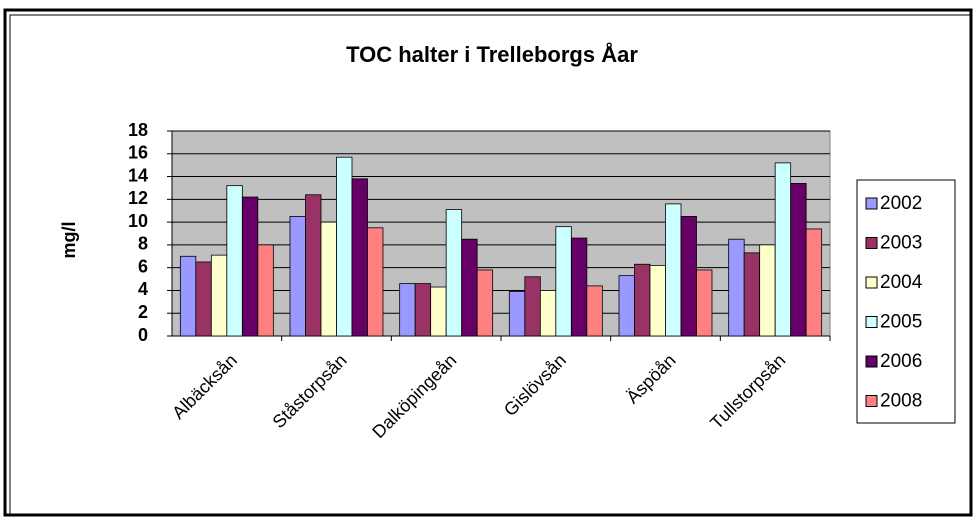  Describe the element at coordinates (143, 335) in the screenshot. I see `y-tick-label: 0` at that location.